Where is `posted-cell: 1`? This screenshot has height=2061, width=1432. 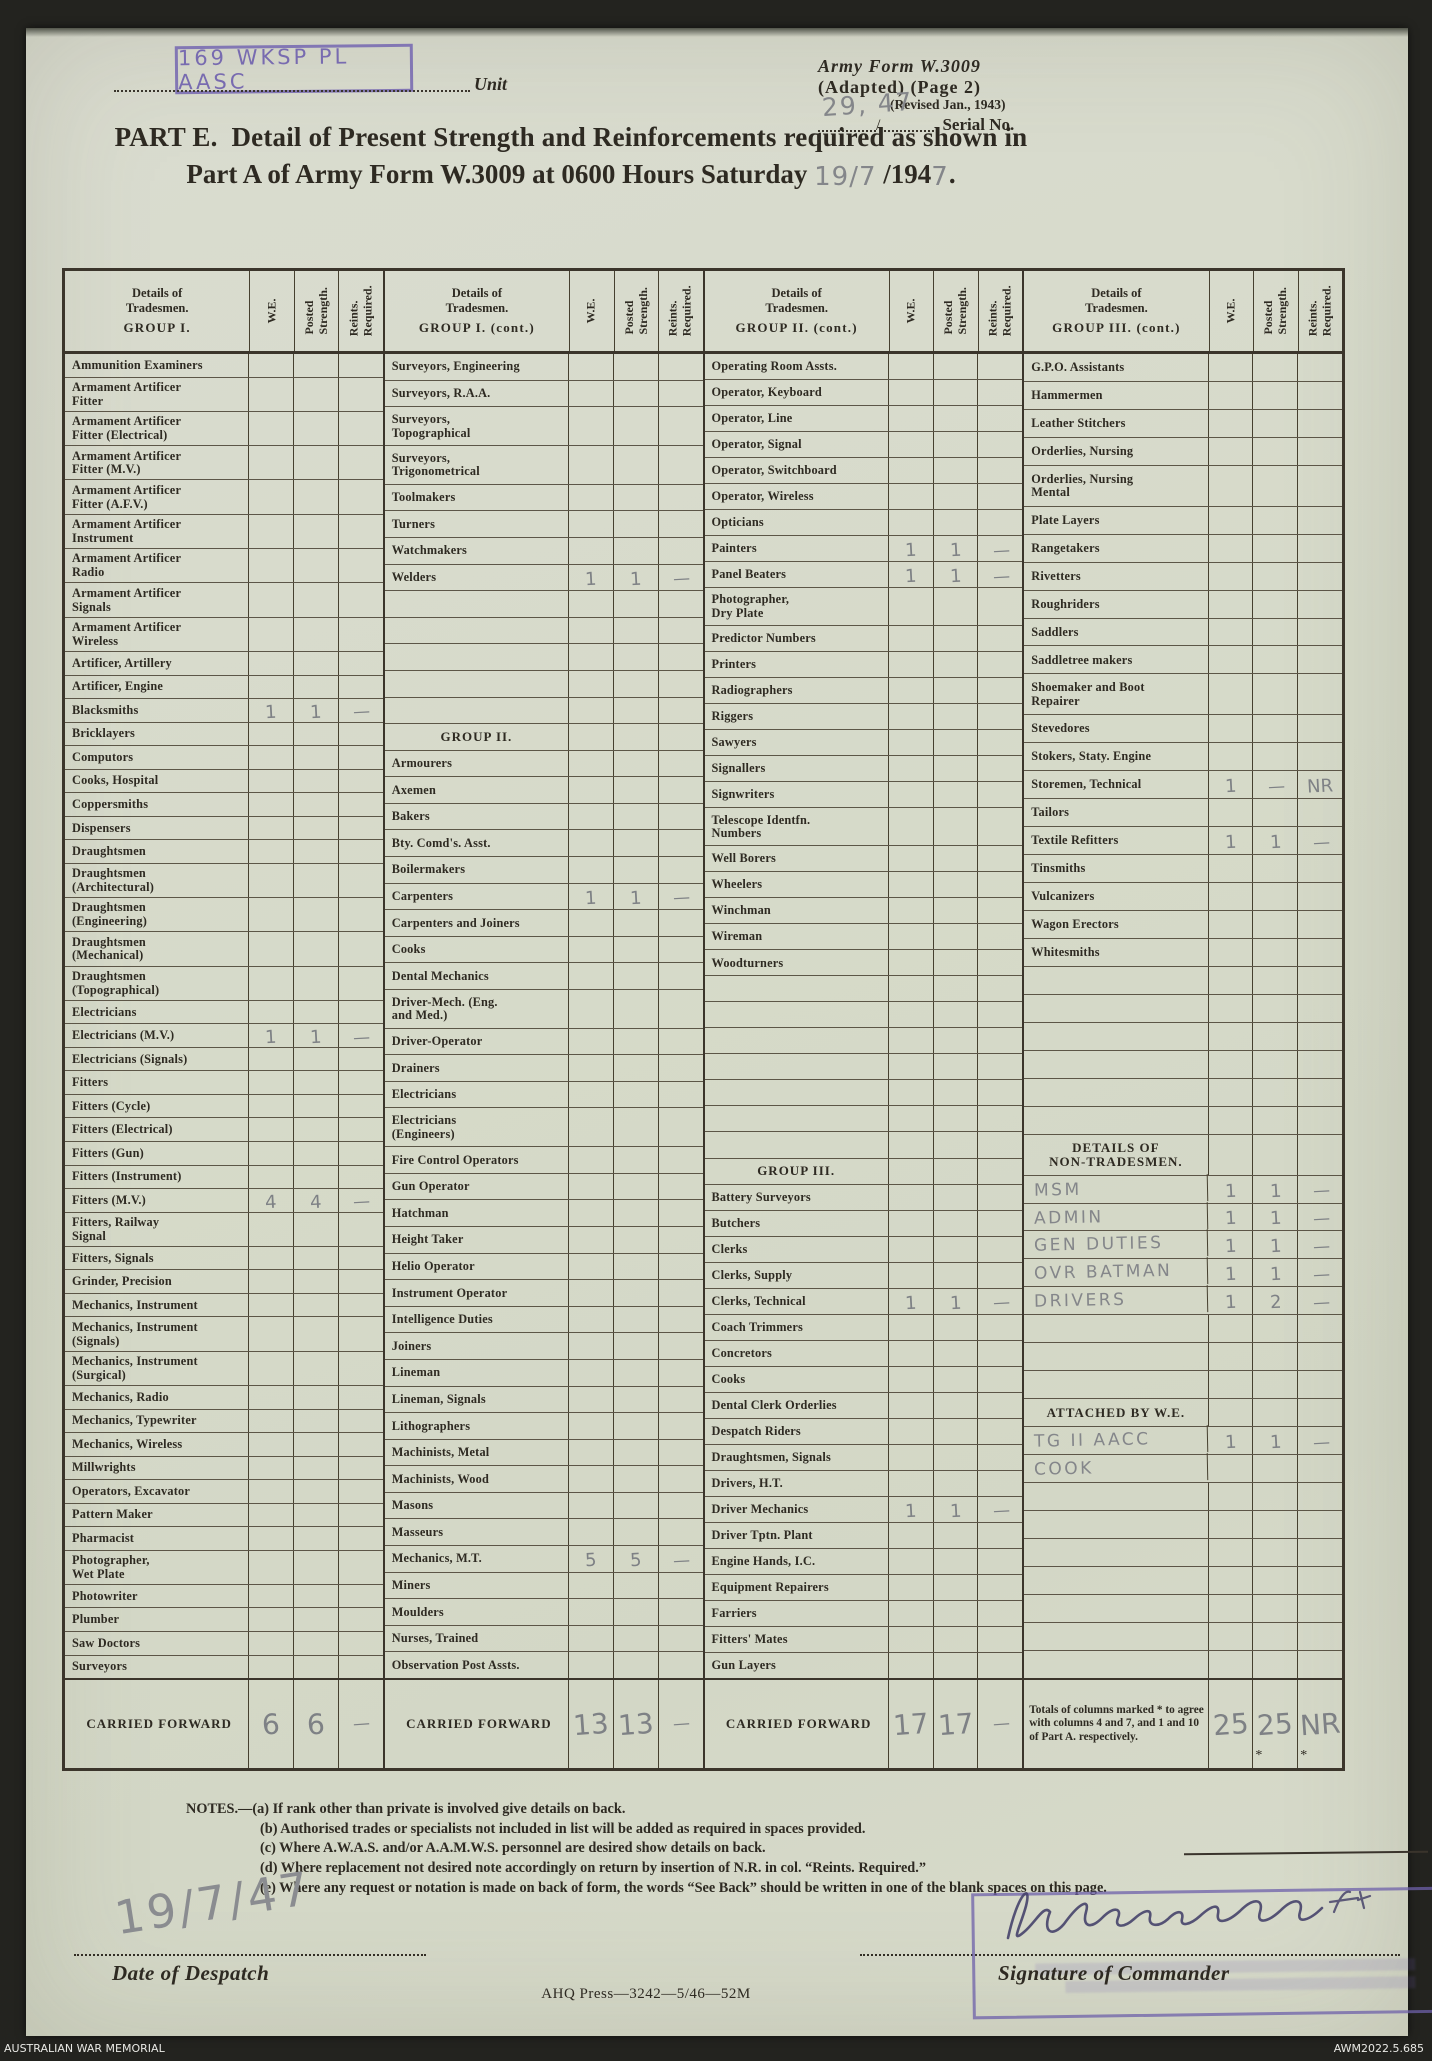
posted-cell: 1 is located at coordinates (1276, 1189).